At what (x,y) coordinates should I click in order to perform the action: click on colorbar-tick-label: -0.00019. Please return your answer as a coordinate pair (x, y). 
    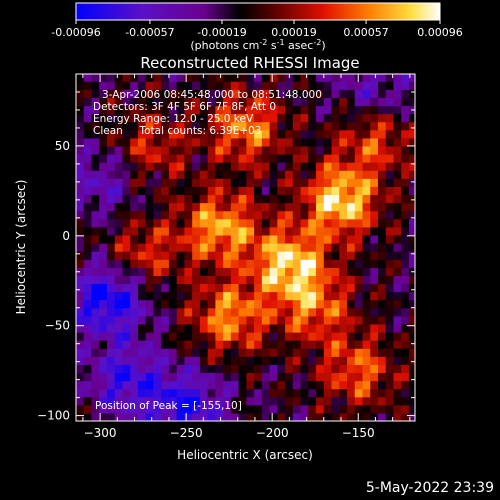
    Looking at the image, I should click on (221, 32).